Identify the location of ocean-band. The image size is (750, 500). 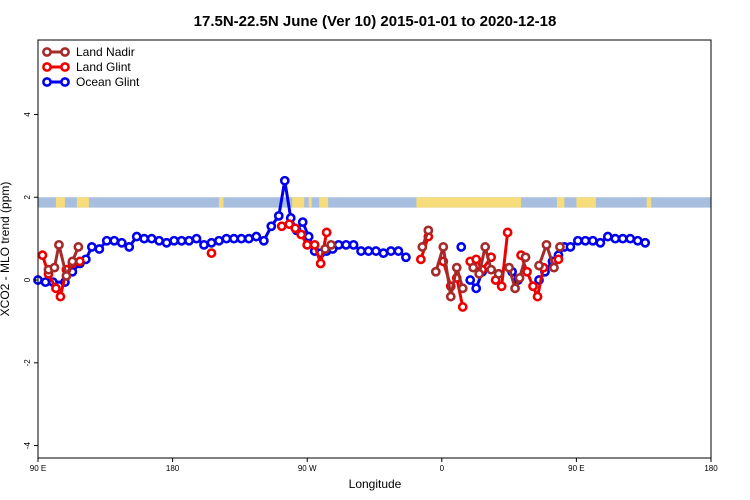
(374, 202).